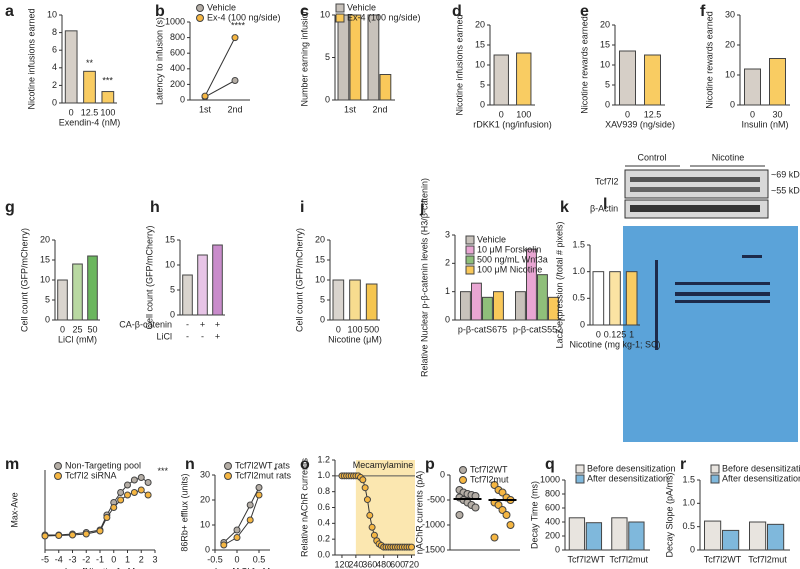 This screenshot has height=569, width=800. I want to click on legend-label: 500 ng/mL Wnt3a, so click(512, 259).